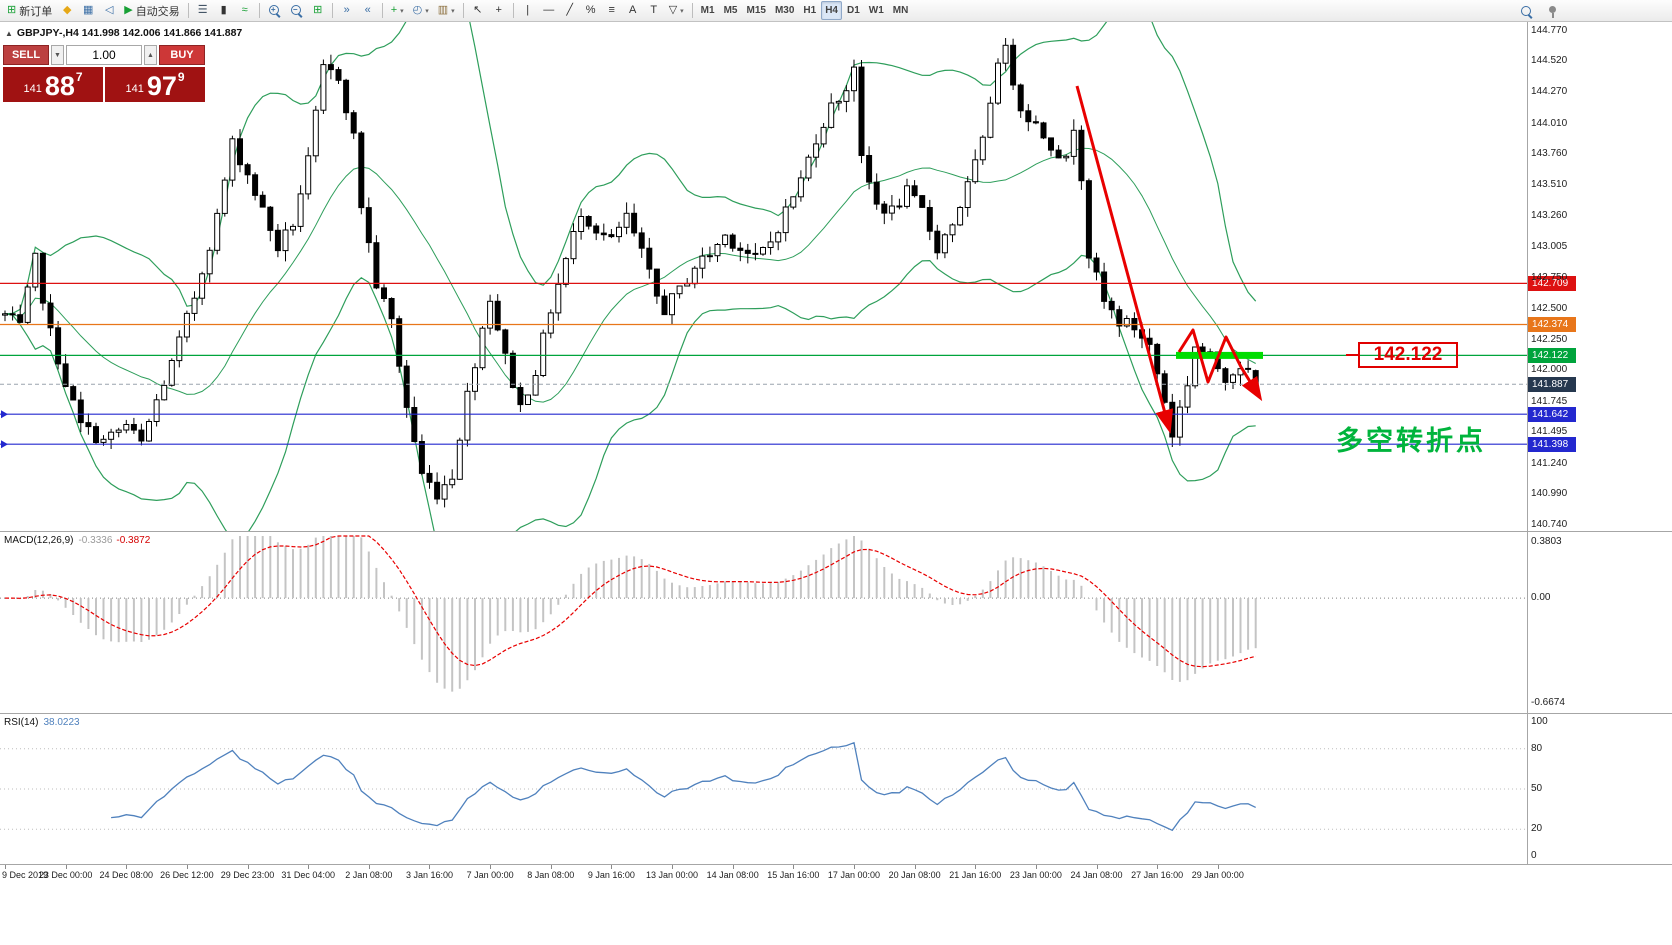 This screenshot has height=945, width=1672. I want to click on text-button-icon: A, so click(633, 10).